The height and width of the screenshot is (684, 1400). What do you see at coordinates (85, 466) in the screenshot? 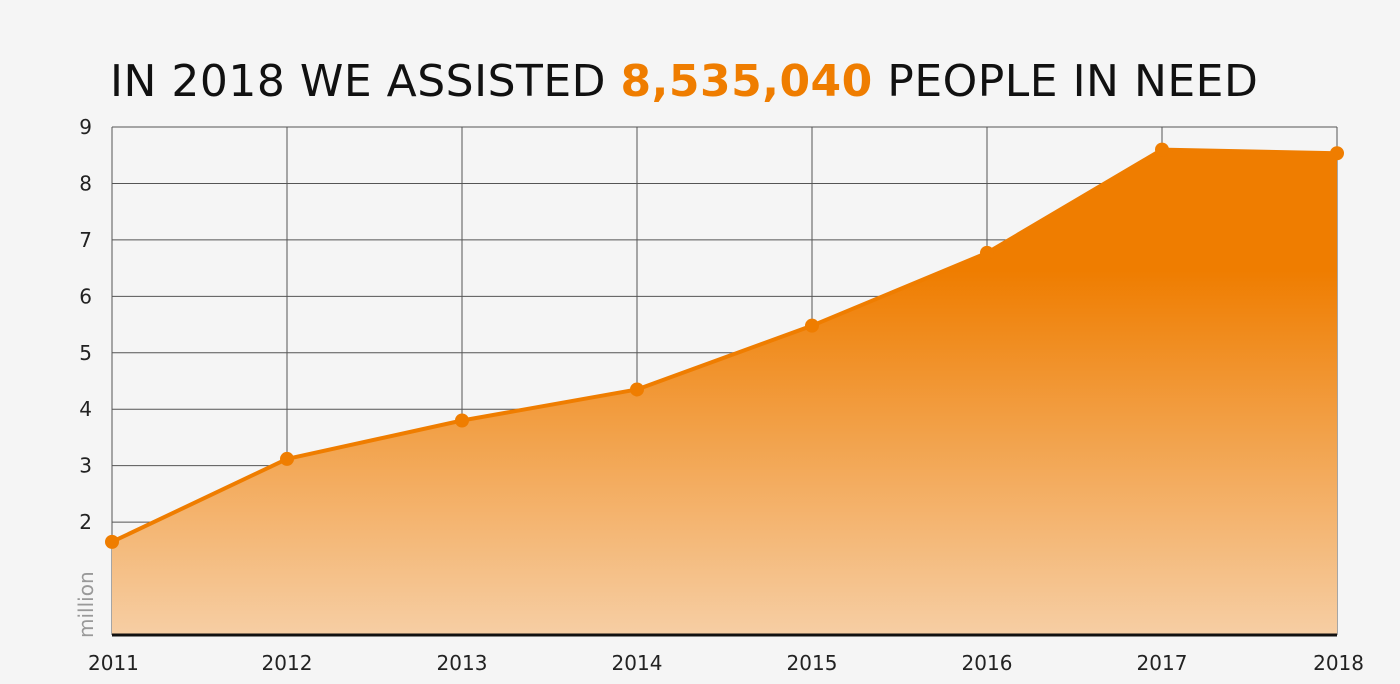
I see `y-tick-label: 3` at bounding box center [85, 466].